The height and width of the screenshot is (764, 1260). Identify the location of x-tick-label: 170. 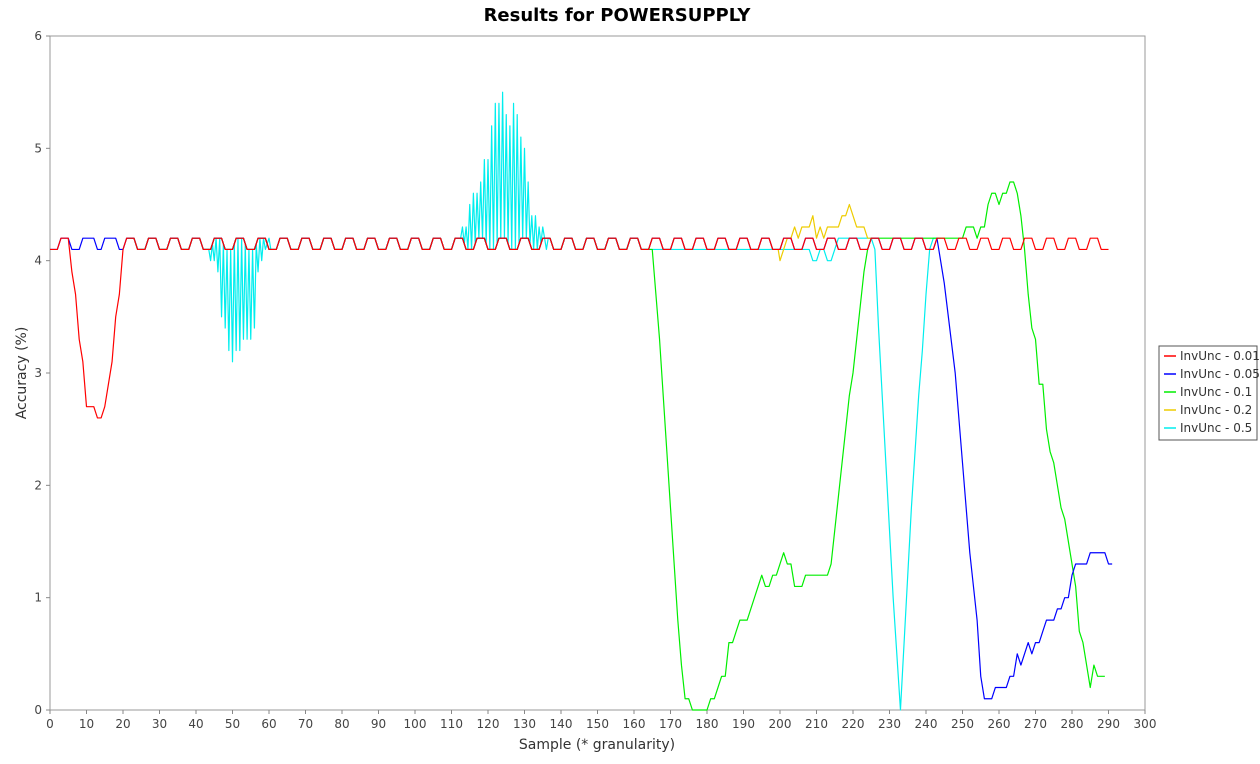
(670, 724).